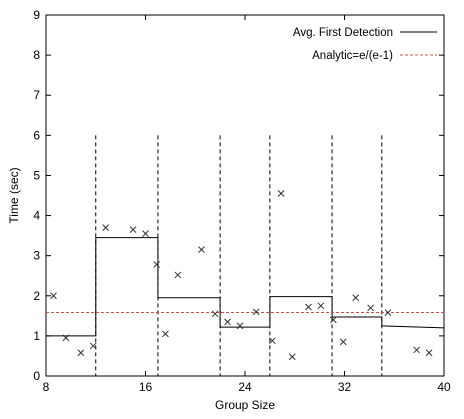  I want to click on y-tick-label-0: 0, so click(36, 376).